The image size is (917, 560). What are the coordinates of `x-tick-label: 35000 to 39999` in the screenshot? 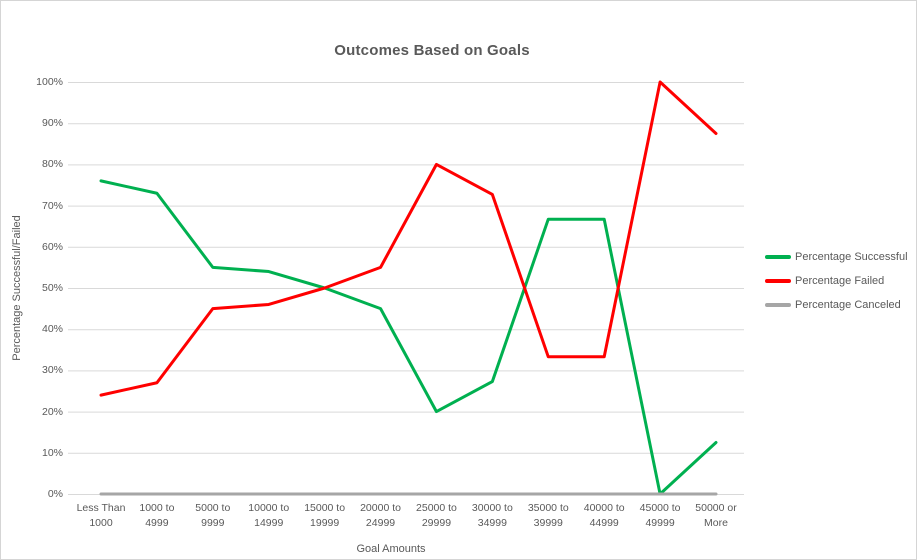 It's located at (548, 515).